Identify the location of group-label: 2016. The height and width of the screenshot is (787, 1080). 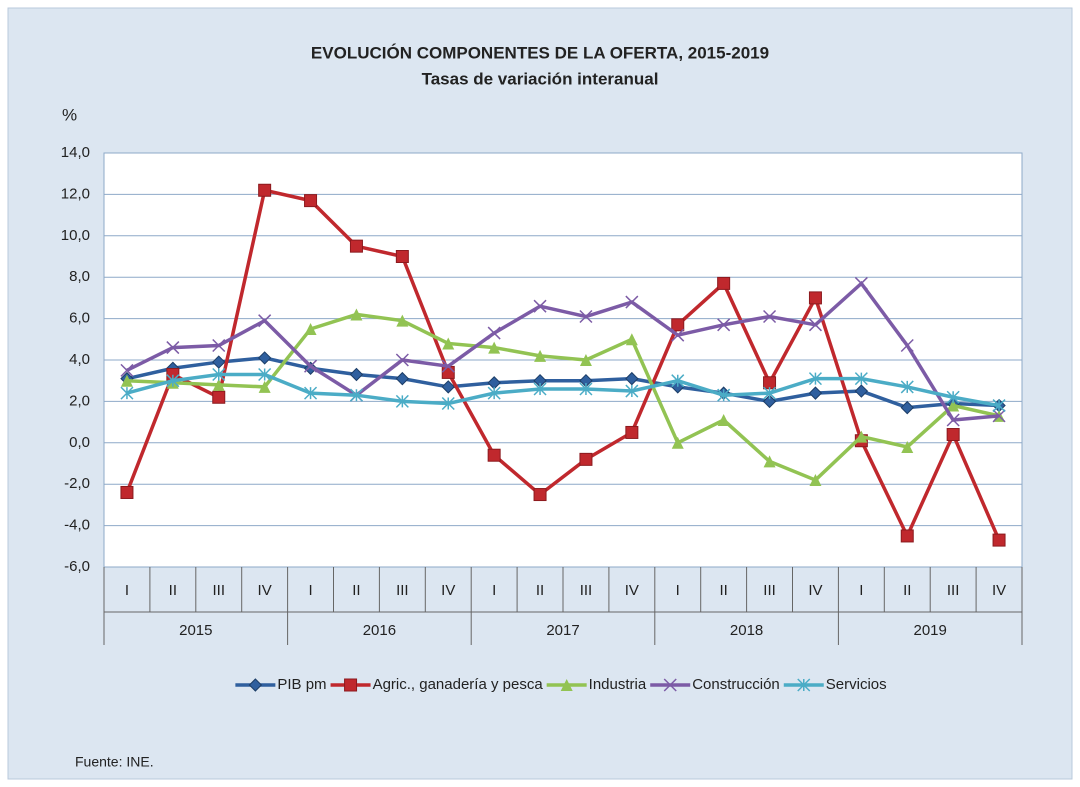
(379, 630).